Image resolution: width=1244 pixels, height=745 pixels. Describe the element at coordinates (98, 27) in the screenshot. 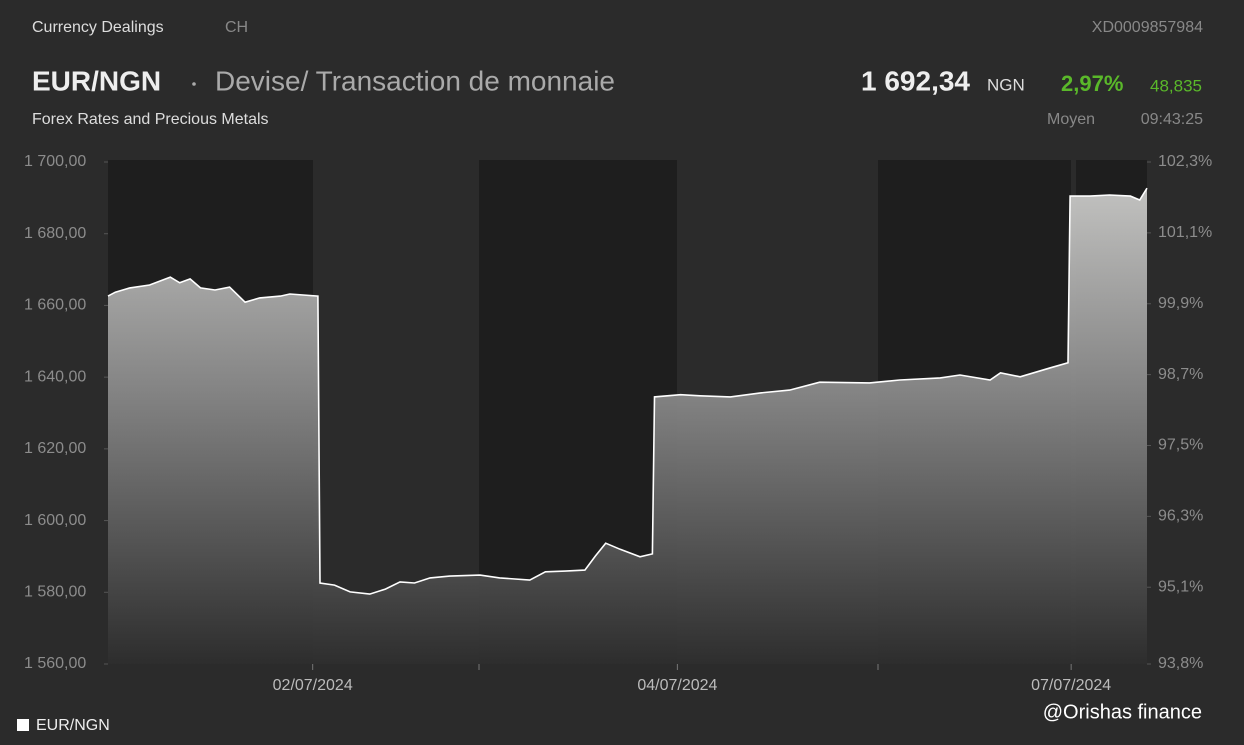

I see `category: Currency Dealings` at that location.